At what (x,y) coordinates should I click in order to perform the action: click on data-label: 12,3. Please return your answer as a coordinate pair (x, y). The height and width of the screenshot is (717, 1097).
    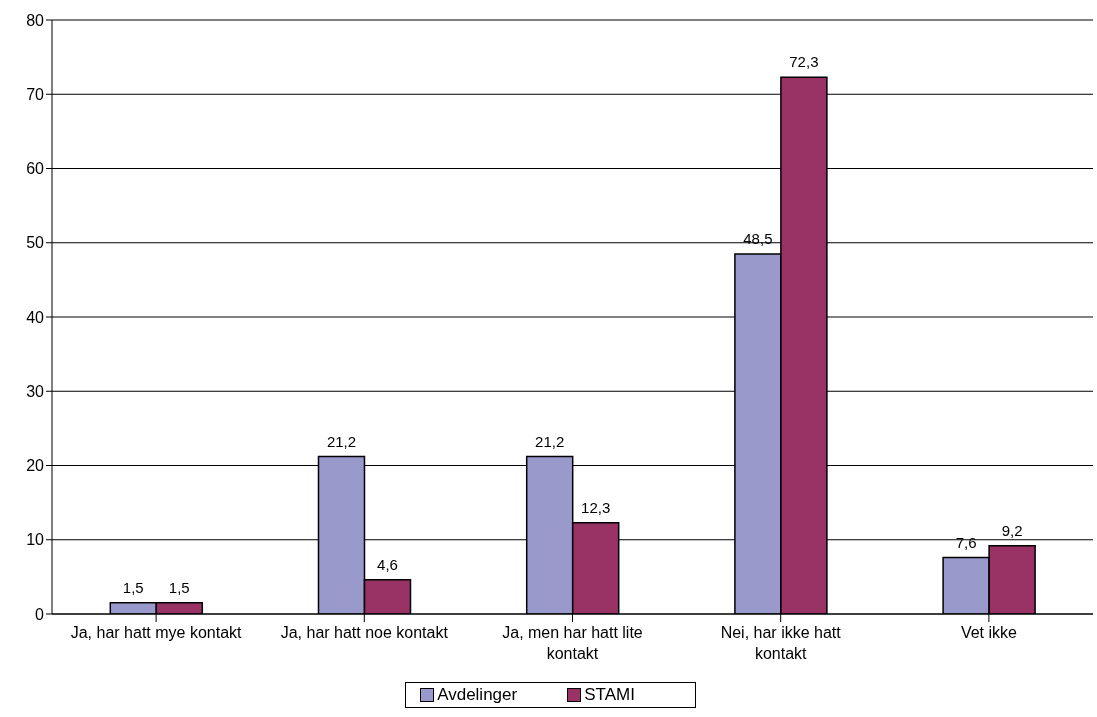
    Looking at the image, I should click on (596, 507).